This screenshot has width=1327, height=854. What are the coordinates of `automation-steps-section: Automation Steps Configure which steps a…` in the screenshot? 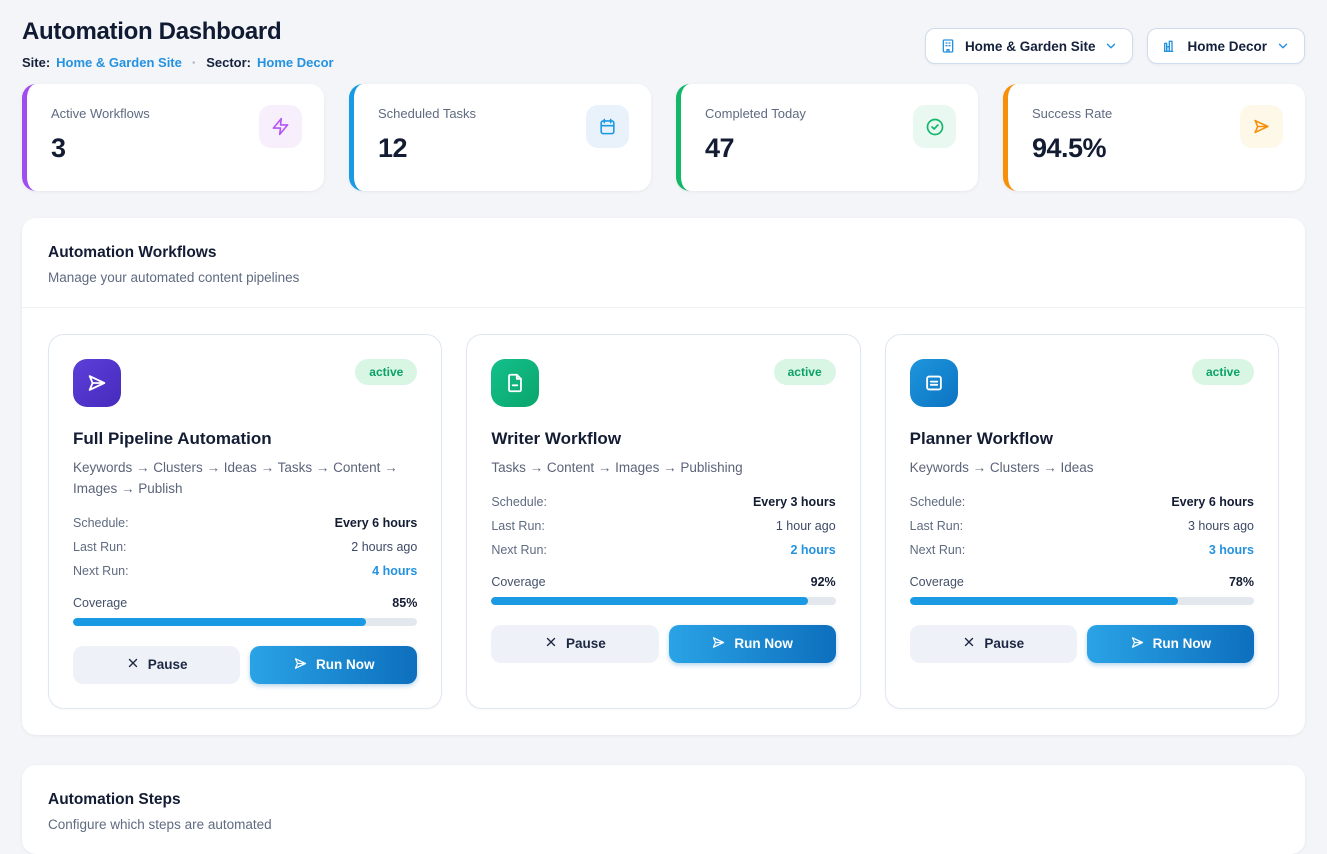 It's located at (663, 809).